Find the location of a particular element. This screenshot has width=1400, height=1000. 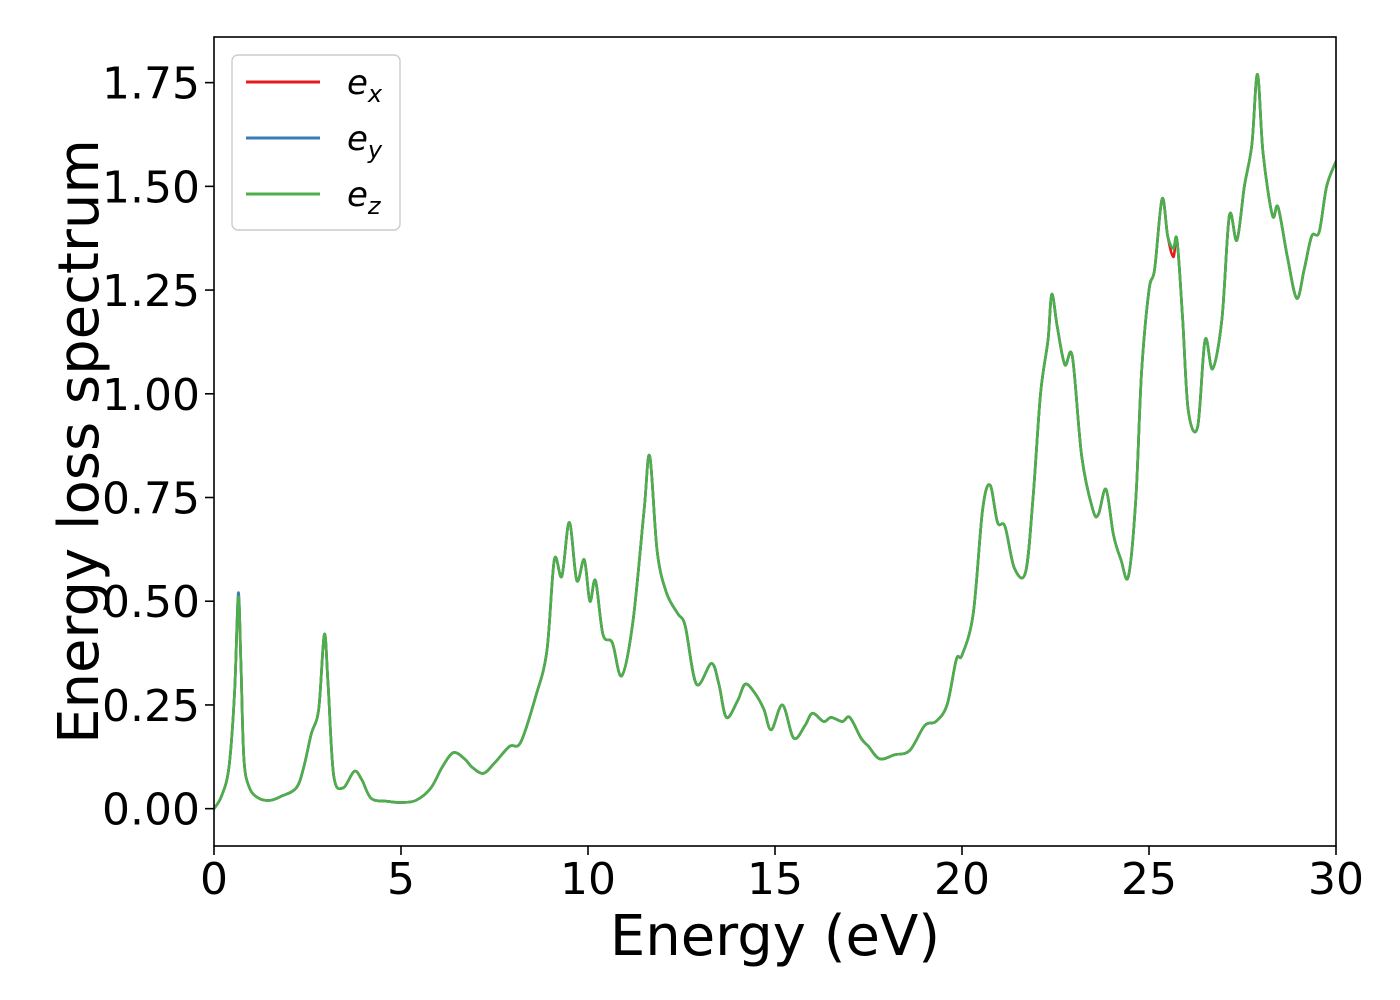

legend-label-ez: ez is located at coordinates (364, 197).